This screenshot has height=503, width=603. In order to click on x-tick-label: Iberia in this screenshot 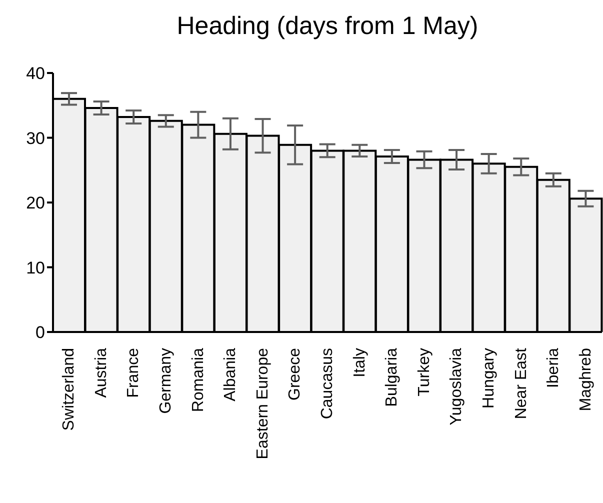, I will do `click(553, 368)`.